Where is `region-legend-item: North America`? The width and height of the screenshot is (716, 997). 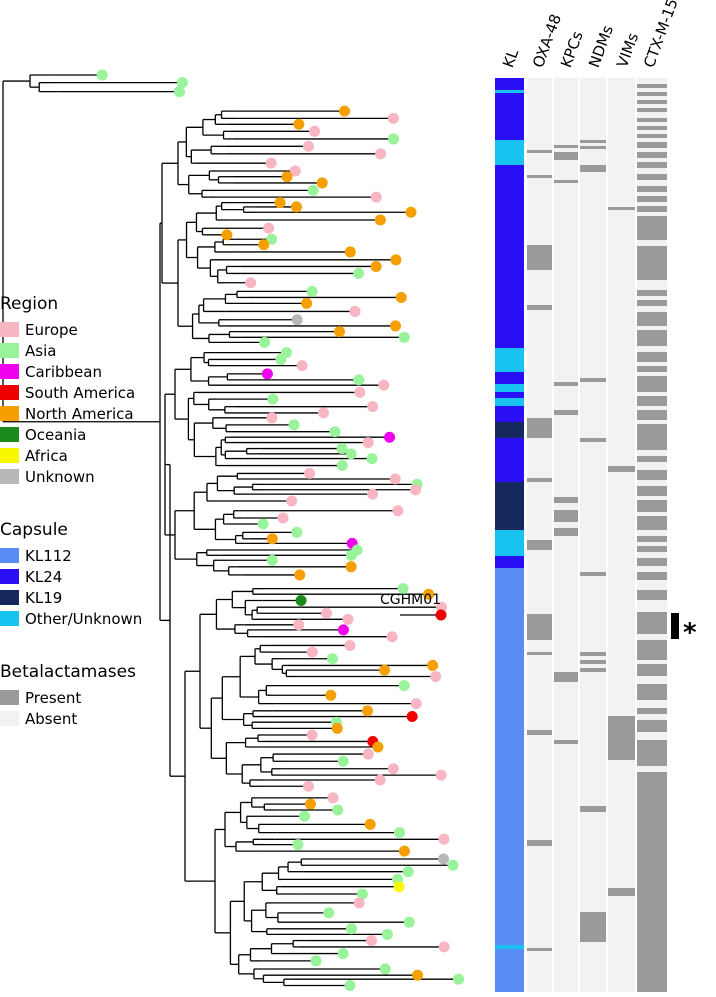
region-legend-item: North America is located at coordinates (95, 413).